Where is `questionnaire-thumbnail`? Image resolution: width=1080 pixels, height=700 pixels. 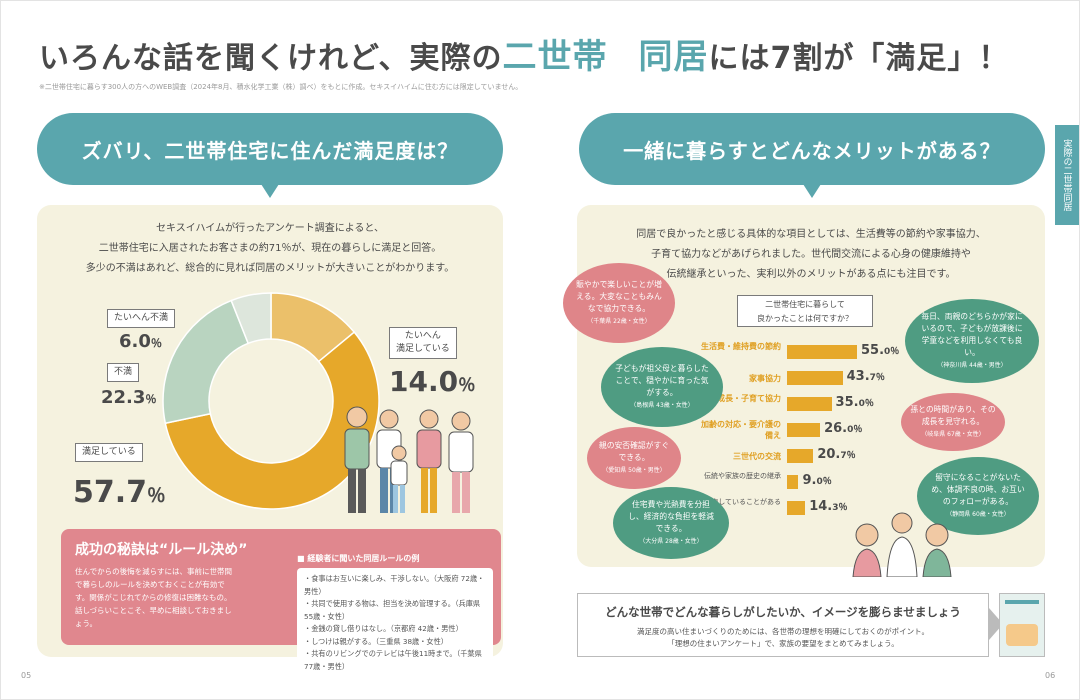 questionnaire-thumbnail is located at coordinates (1022, 625).